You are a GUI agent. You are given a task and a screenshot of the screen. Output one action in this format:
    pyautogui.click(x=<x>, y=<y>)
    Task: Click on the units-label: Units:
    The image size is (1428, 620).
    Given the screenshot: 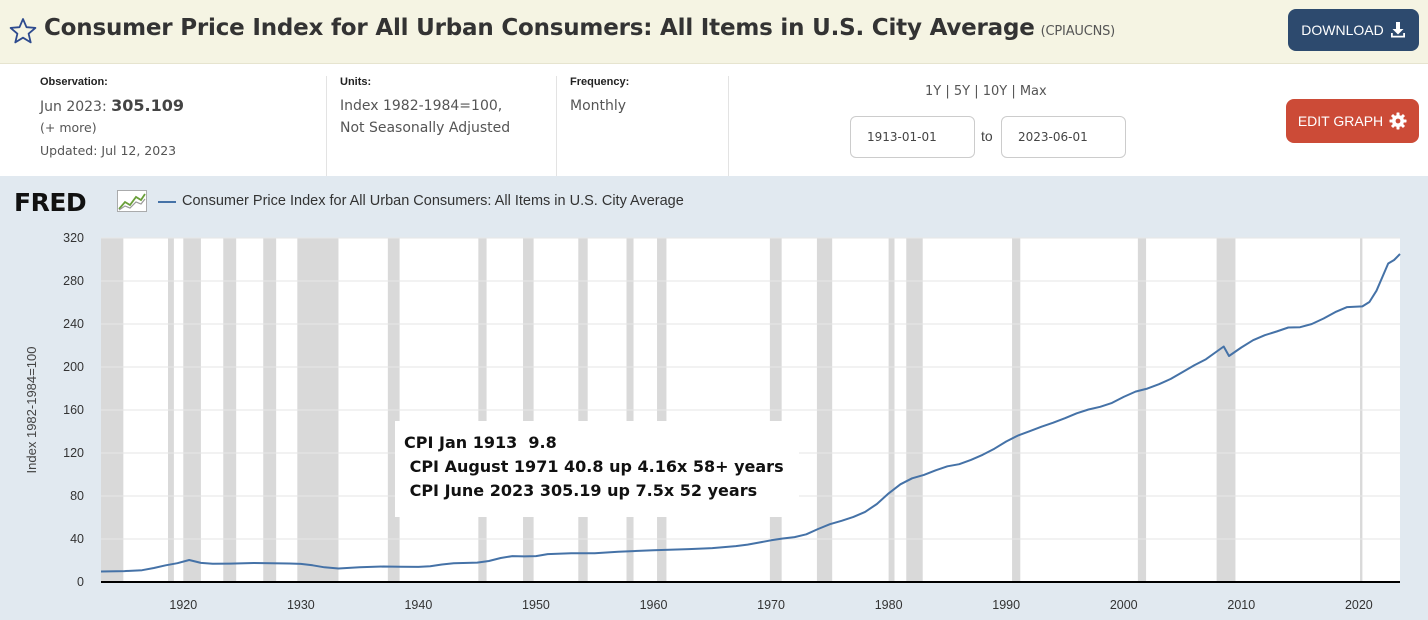 What is the action you would take?
    pyautogui.click(x=356, y=82)
    